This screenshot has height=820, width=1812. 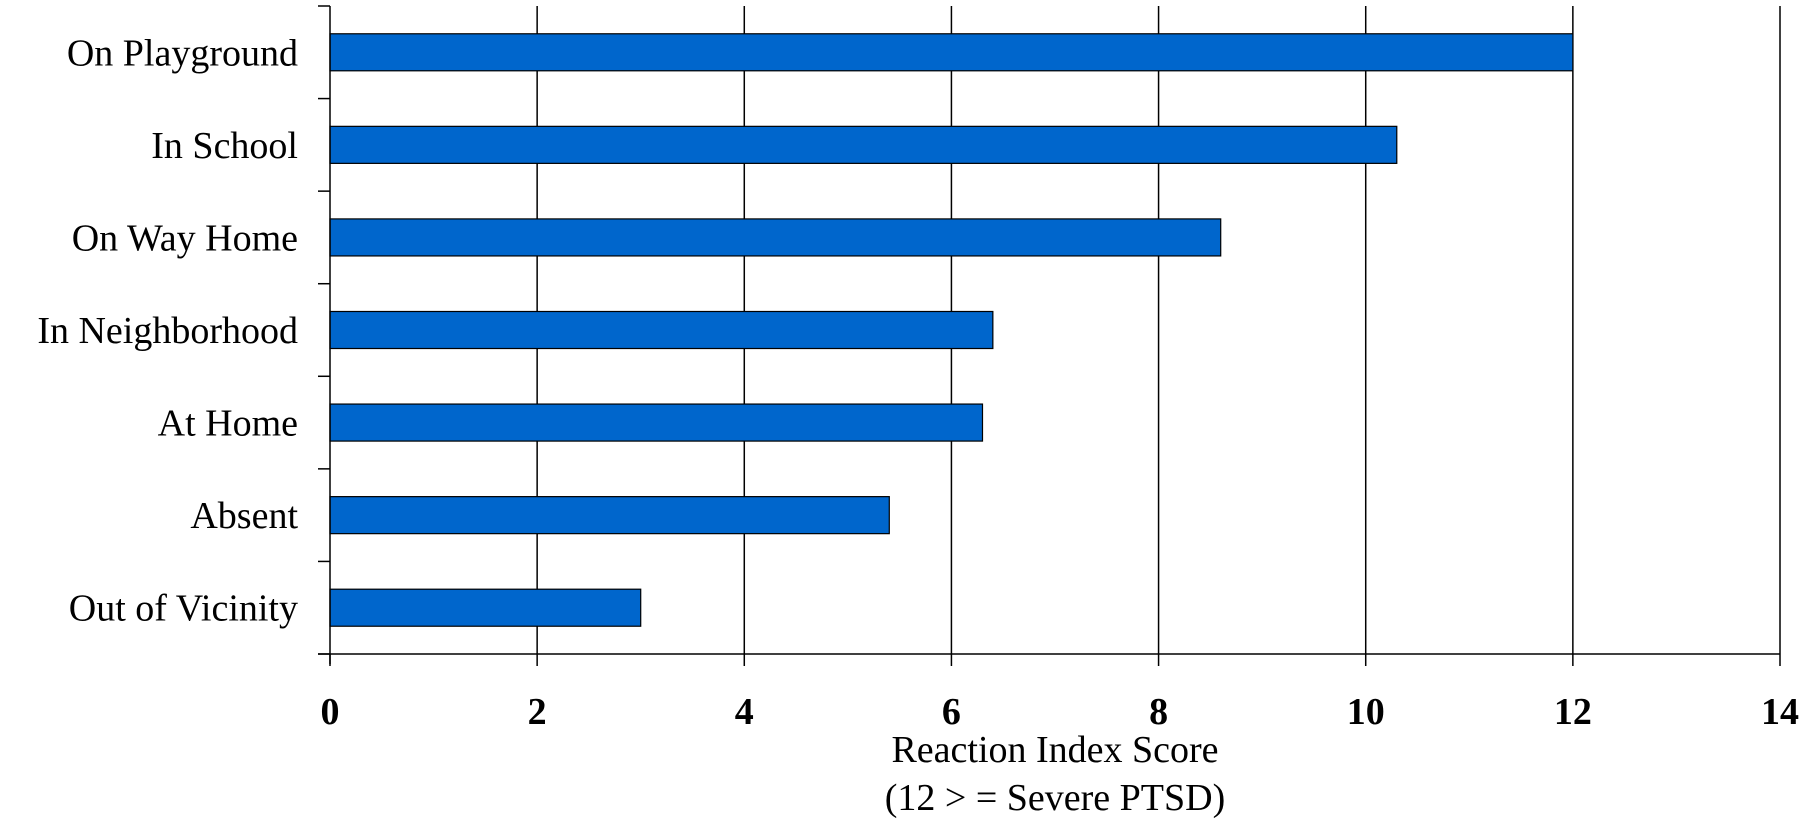 I want to click on category-label: In Neighborhood, so click(x=167, y=331).